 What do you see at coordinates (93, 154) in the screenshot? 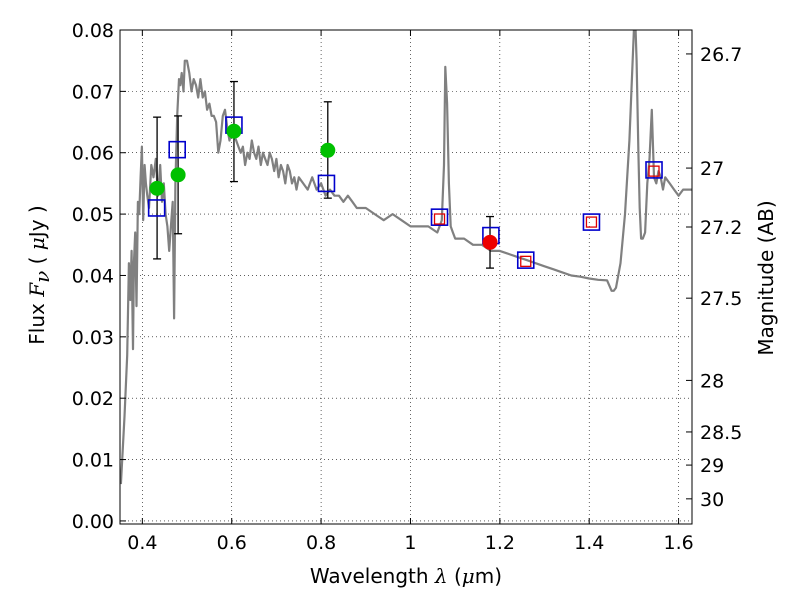
I see `y-tick-label: 0.06` at bounding box center [93, 154].